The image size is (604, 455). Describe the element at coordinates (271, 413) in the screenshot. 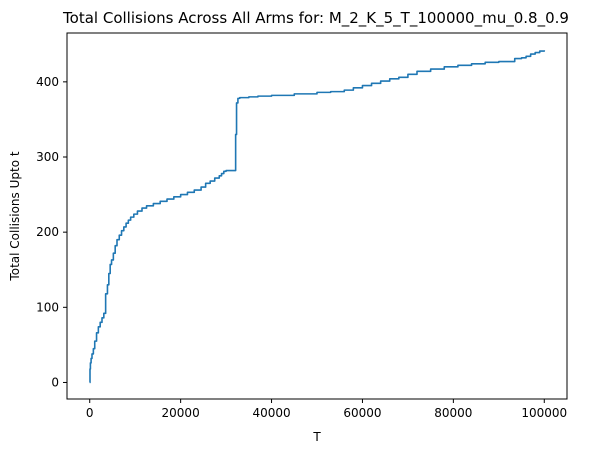

I see `x-tick-label: 40000` at that location.